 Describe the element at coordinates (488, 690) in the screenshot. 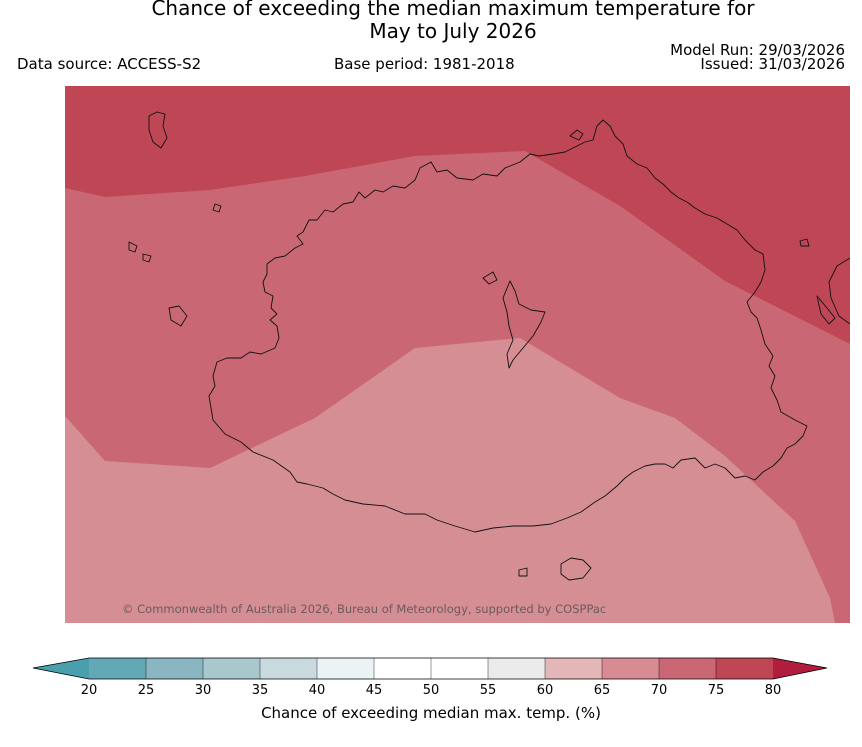

I see `colorbar-tick-label: 55` at that location.